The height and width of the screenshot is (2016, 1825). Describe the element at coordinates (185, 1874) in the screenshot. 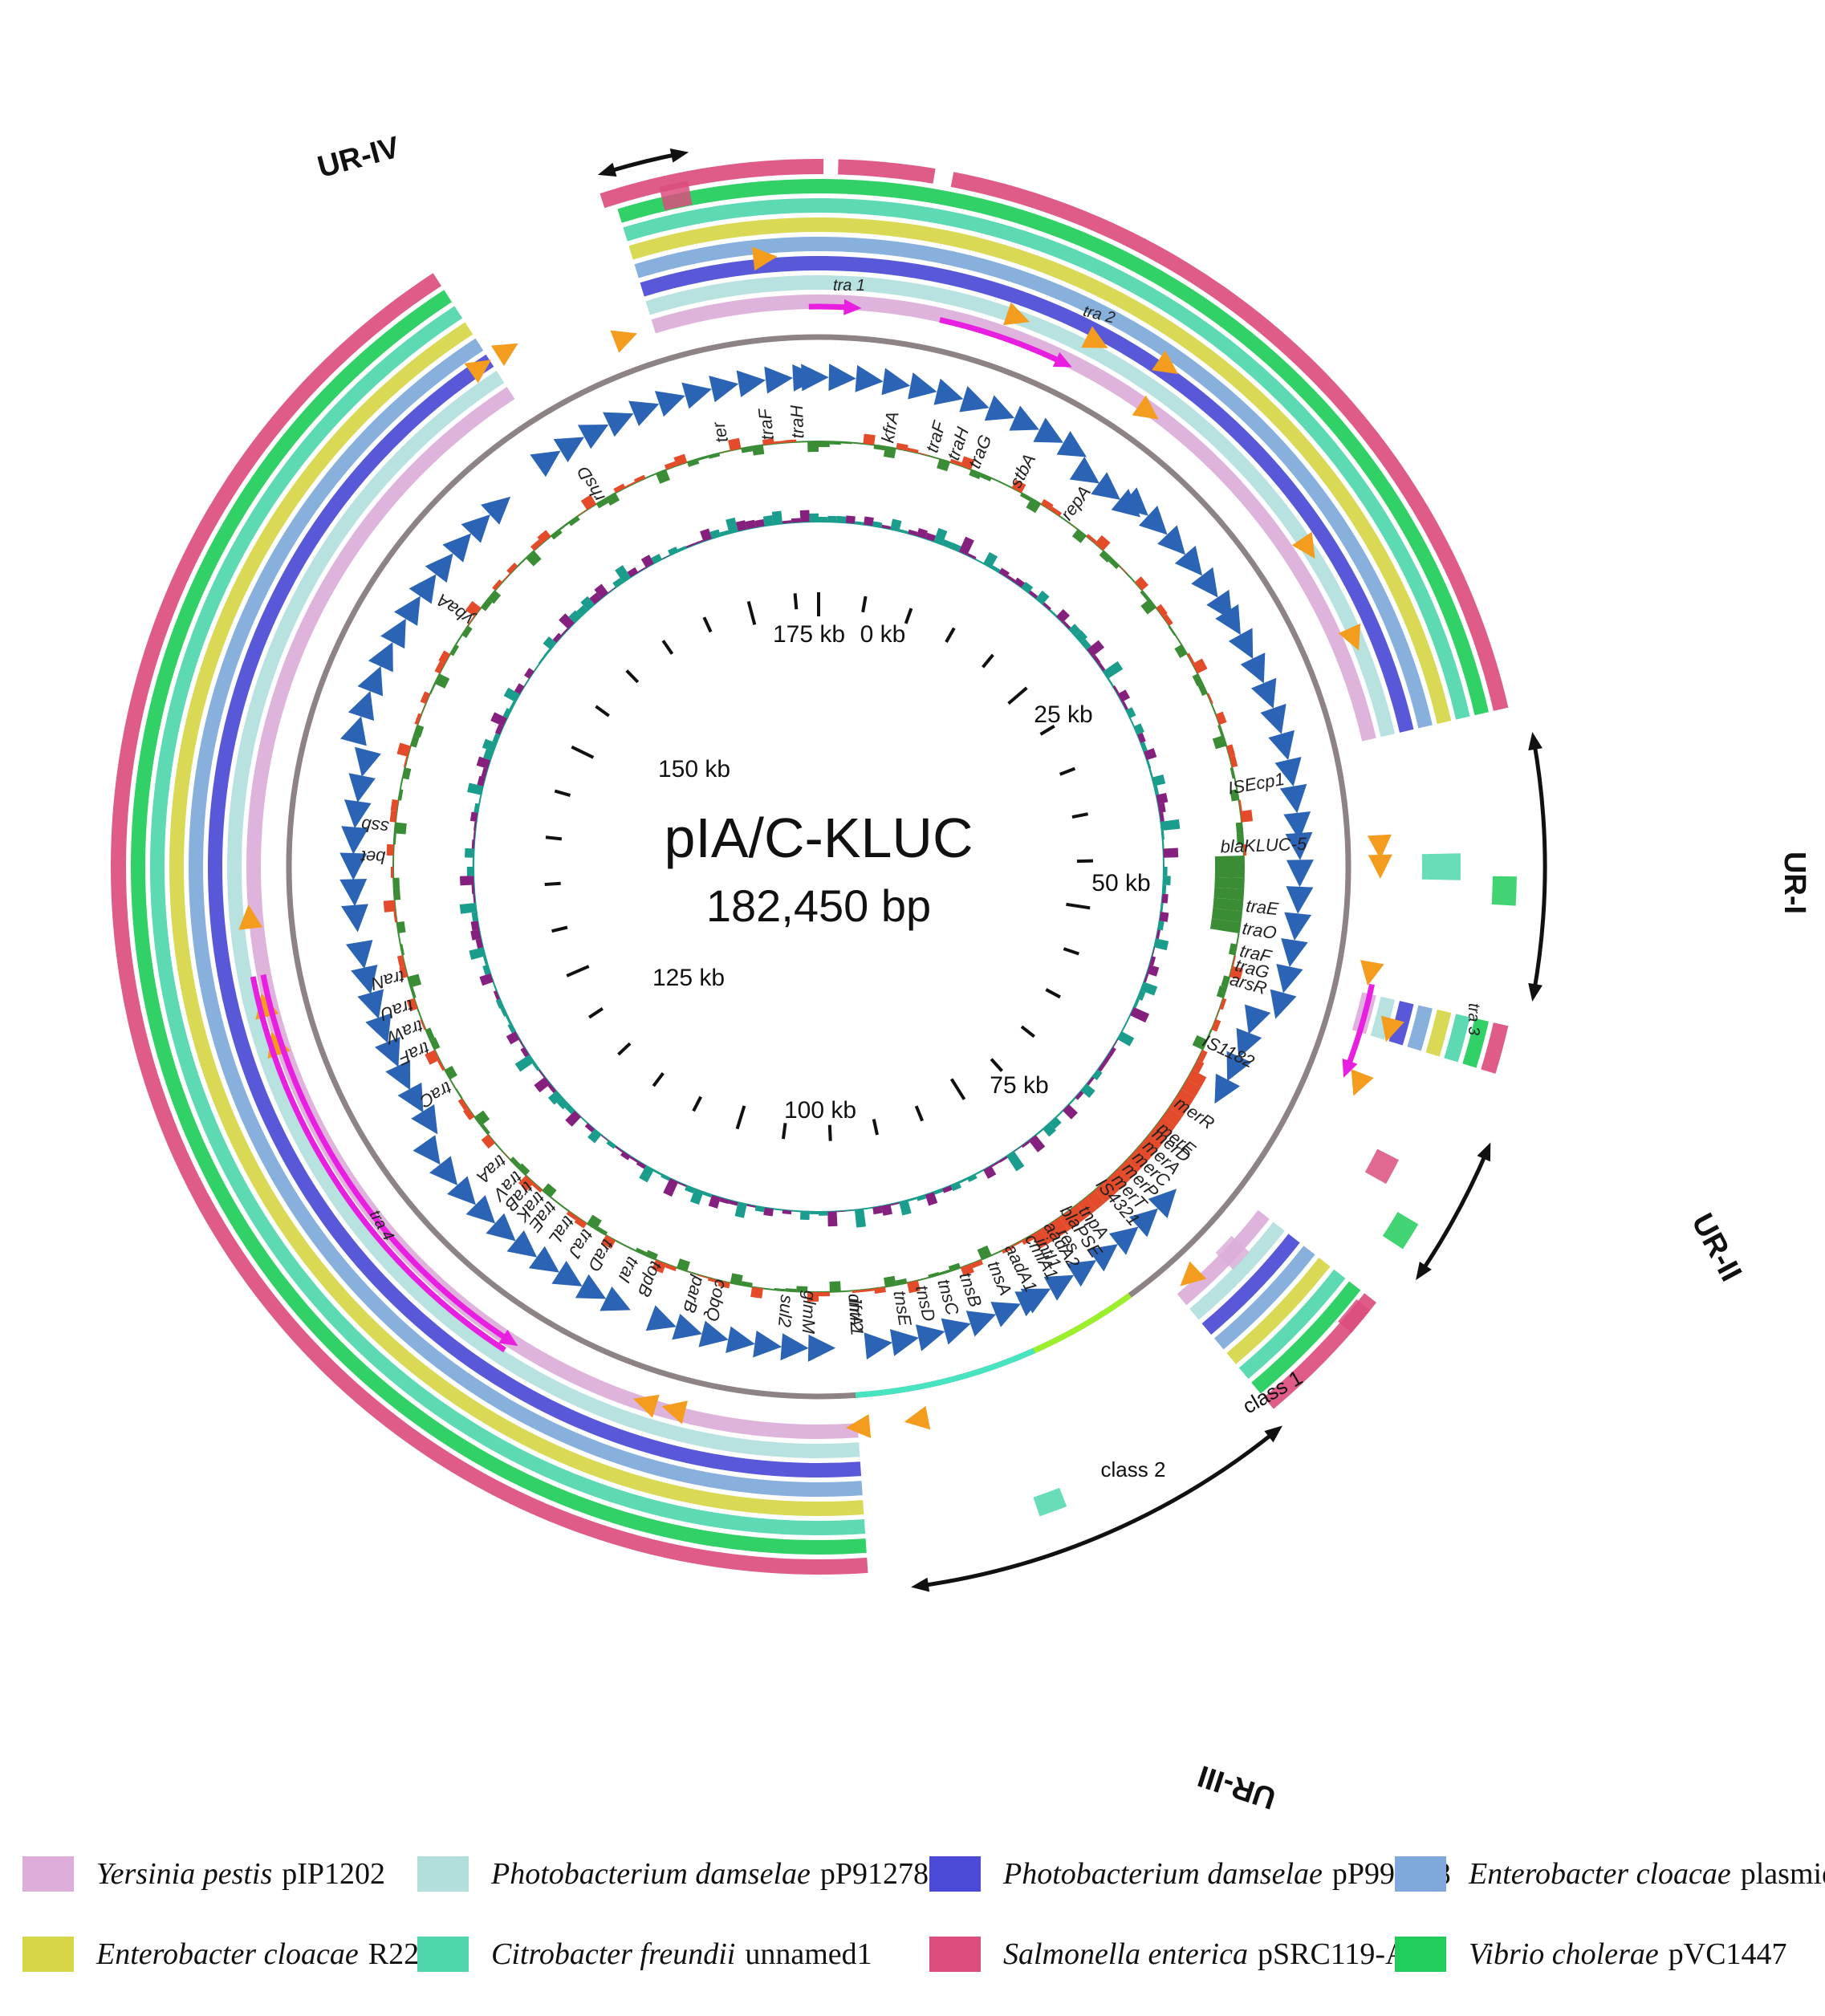

I see `legend-species: Yersinia pestis` at that location.